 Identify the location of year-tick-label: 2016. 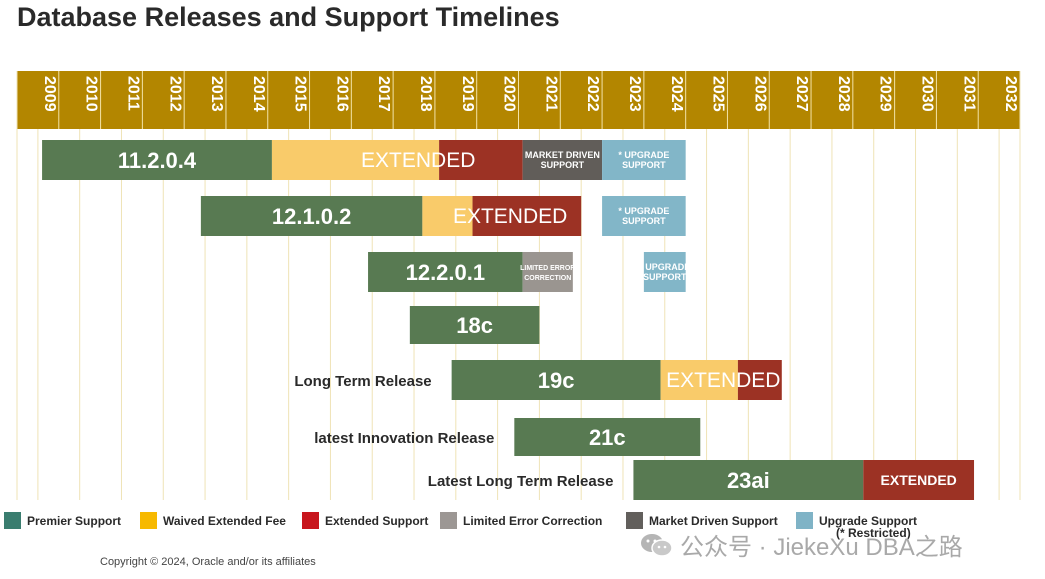
(341, 94).